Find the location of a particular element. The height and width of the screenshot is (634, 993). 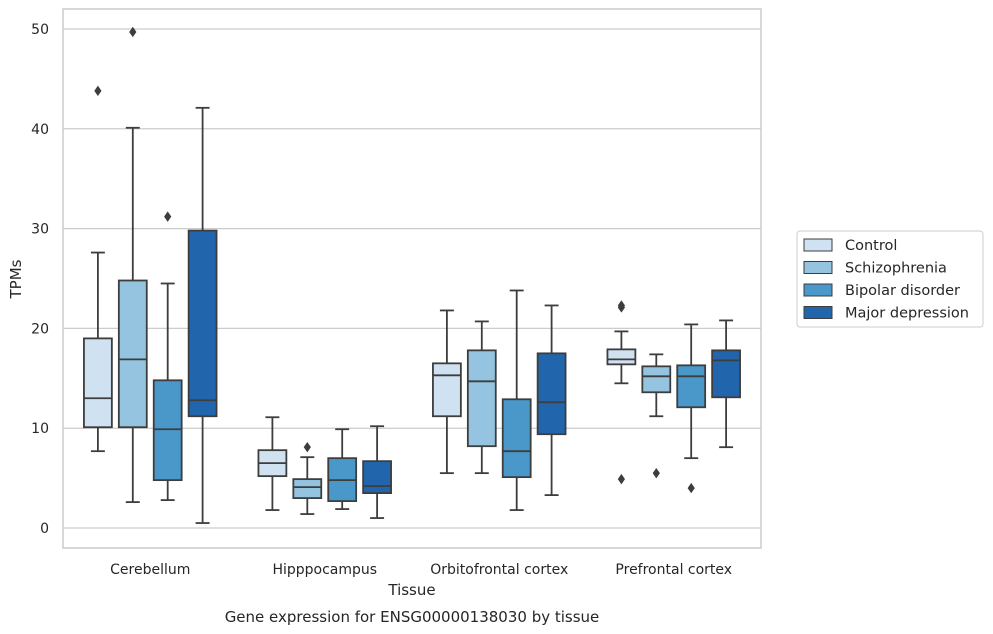

y-tick-label: 30 is located at coordinates (40, 230).